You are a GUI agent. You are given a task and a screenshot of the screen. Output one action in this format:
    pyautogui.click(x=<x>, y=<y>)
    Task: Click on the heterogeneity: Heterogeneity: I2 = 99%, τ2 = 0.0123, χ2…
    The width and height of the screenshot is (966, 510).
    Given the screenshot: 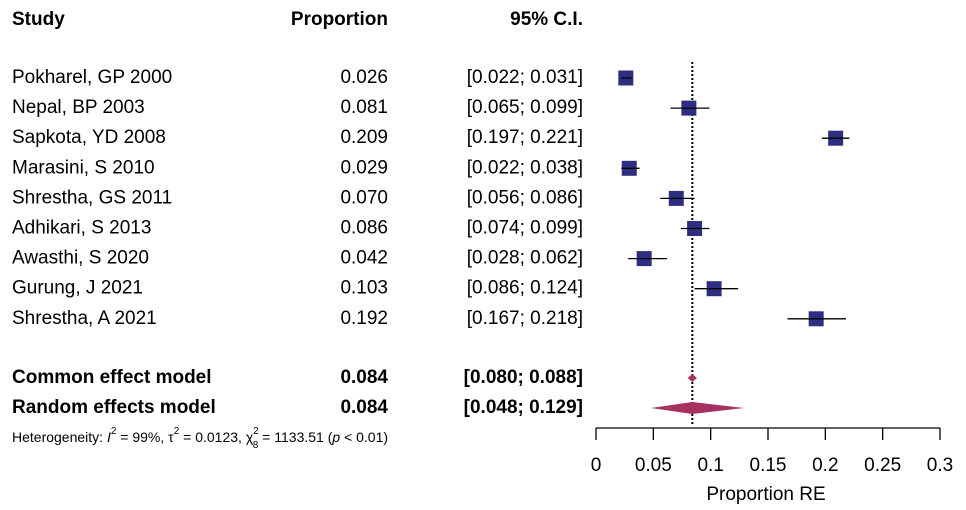 What is the action you would take?
    pyautogui.click(x=200, y=438)
    